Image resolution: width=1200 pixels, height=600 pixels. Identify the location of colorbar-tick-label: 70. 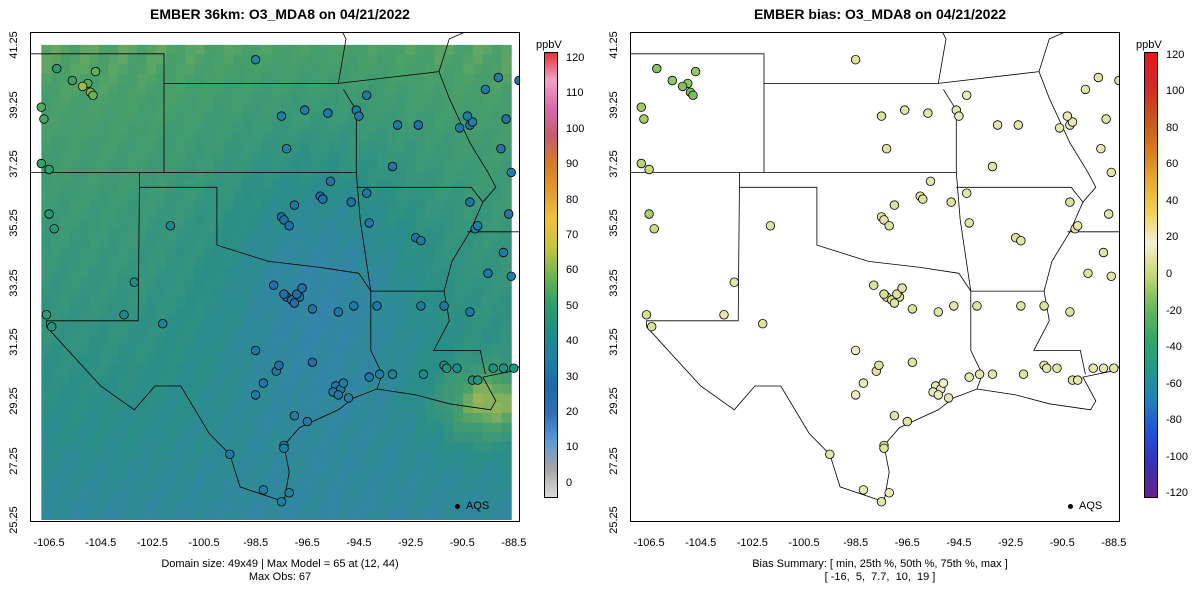
(572, 235).